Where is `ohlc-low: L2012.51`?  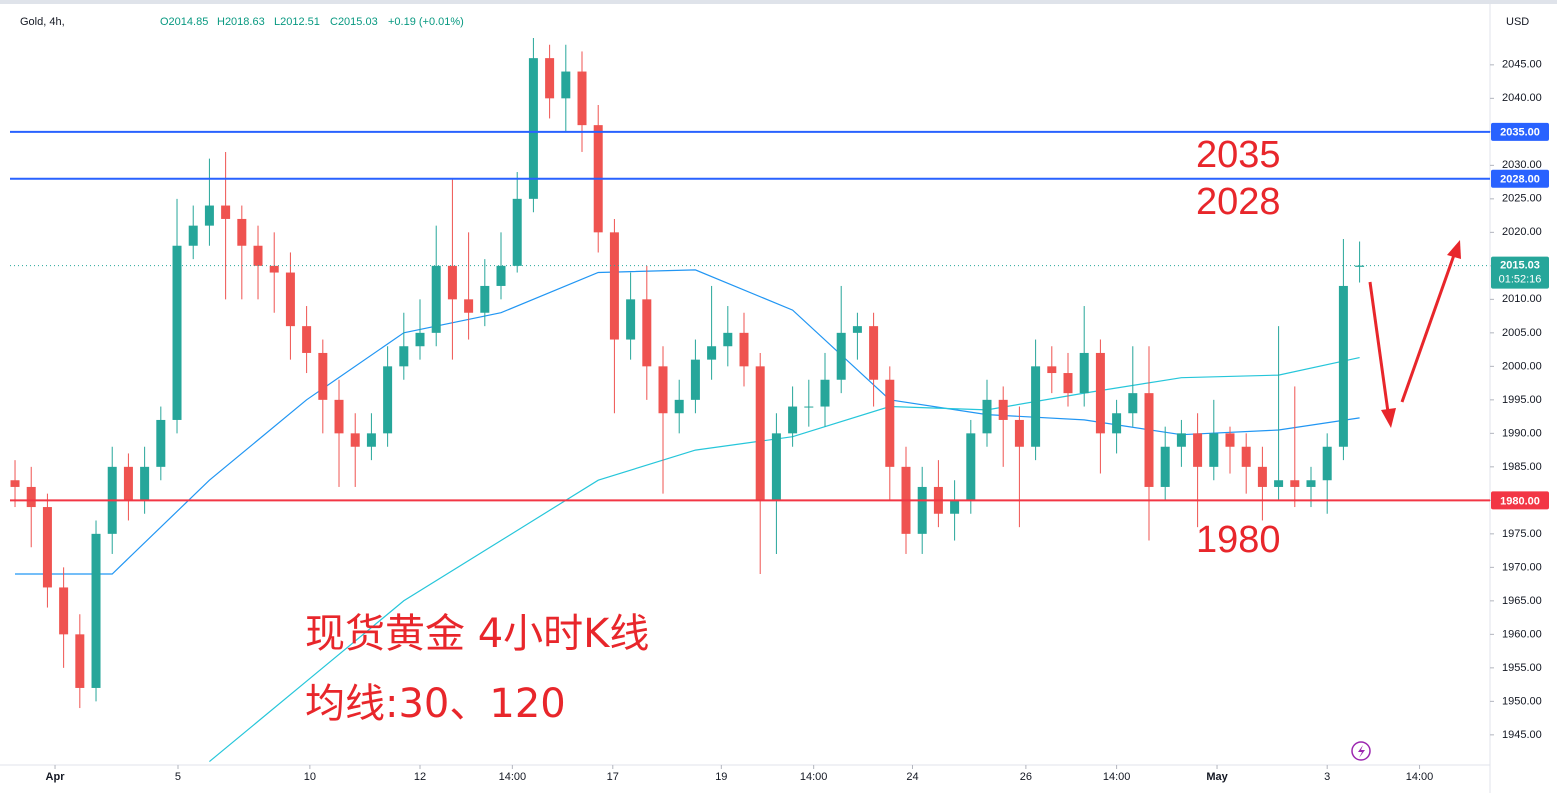 ohlc-low: L2012.51 is located at coordinates (297, 22).